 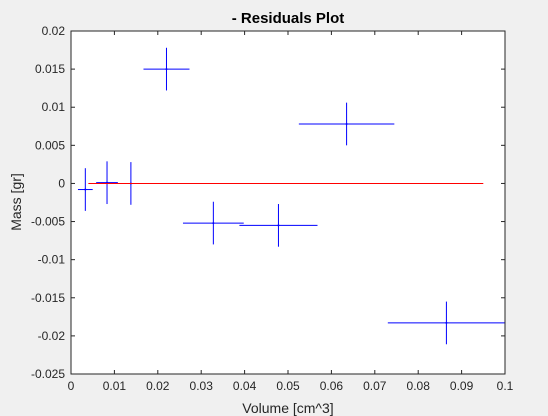 I want to click on y-tick-label: 0.015, so click(x=50, y=69).